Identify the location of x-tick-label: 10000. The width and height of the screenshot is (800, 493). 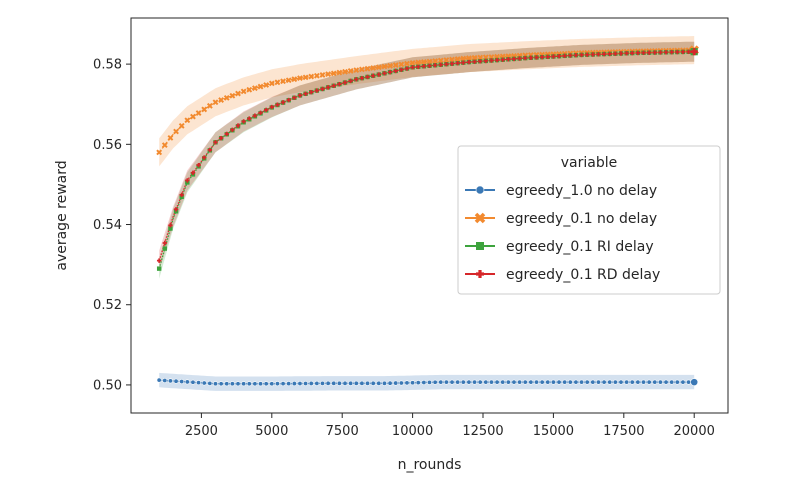
(412, 431).